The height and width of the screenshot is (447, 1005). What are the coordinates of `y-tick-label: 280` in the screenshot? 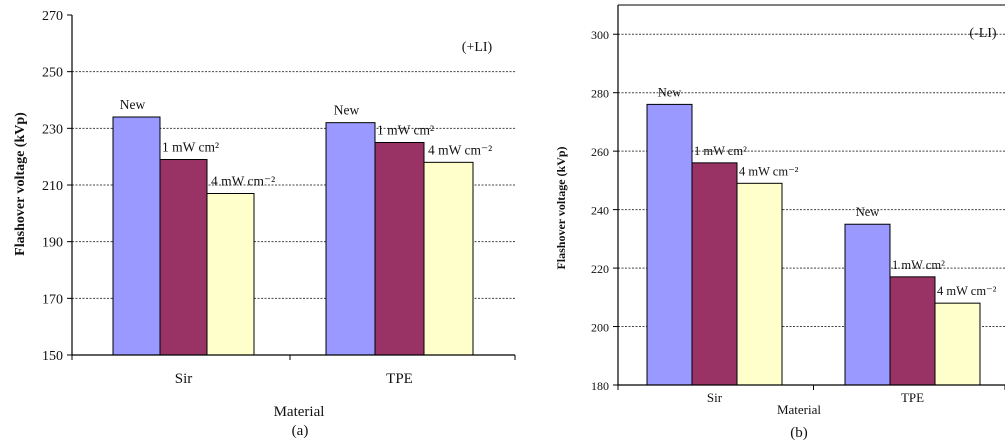 It's located at (600, 94).